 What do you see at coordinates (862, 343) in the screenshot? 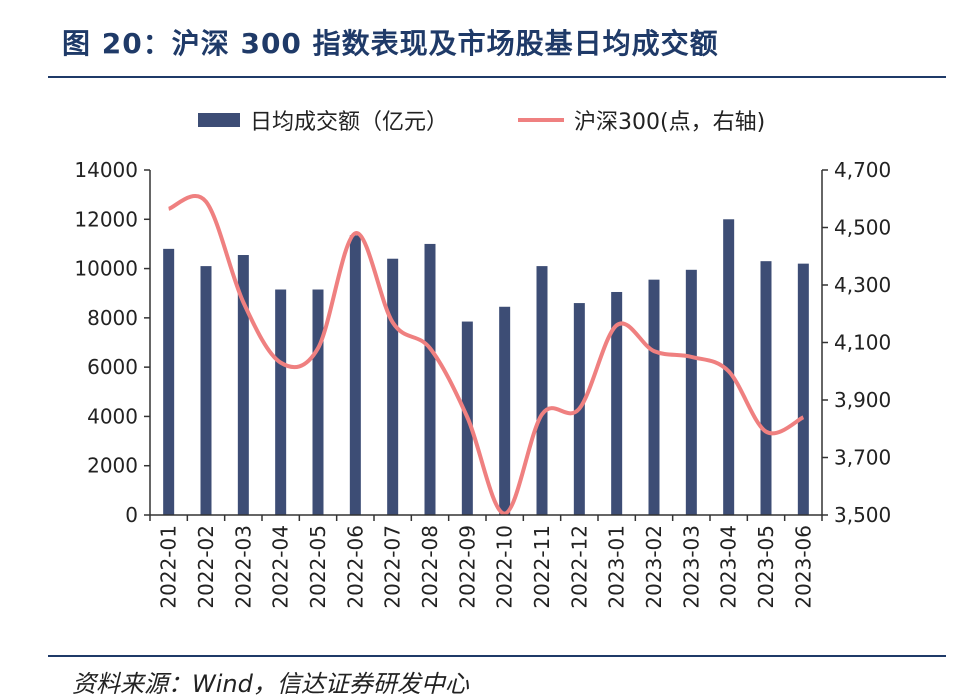
I see `y-right-tick-label: 4,100` at bounding box center [862, 343].